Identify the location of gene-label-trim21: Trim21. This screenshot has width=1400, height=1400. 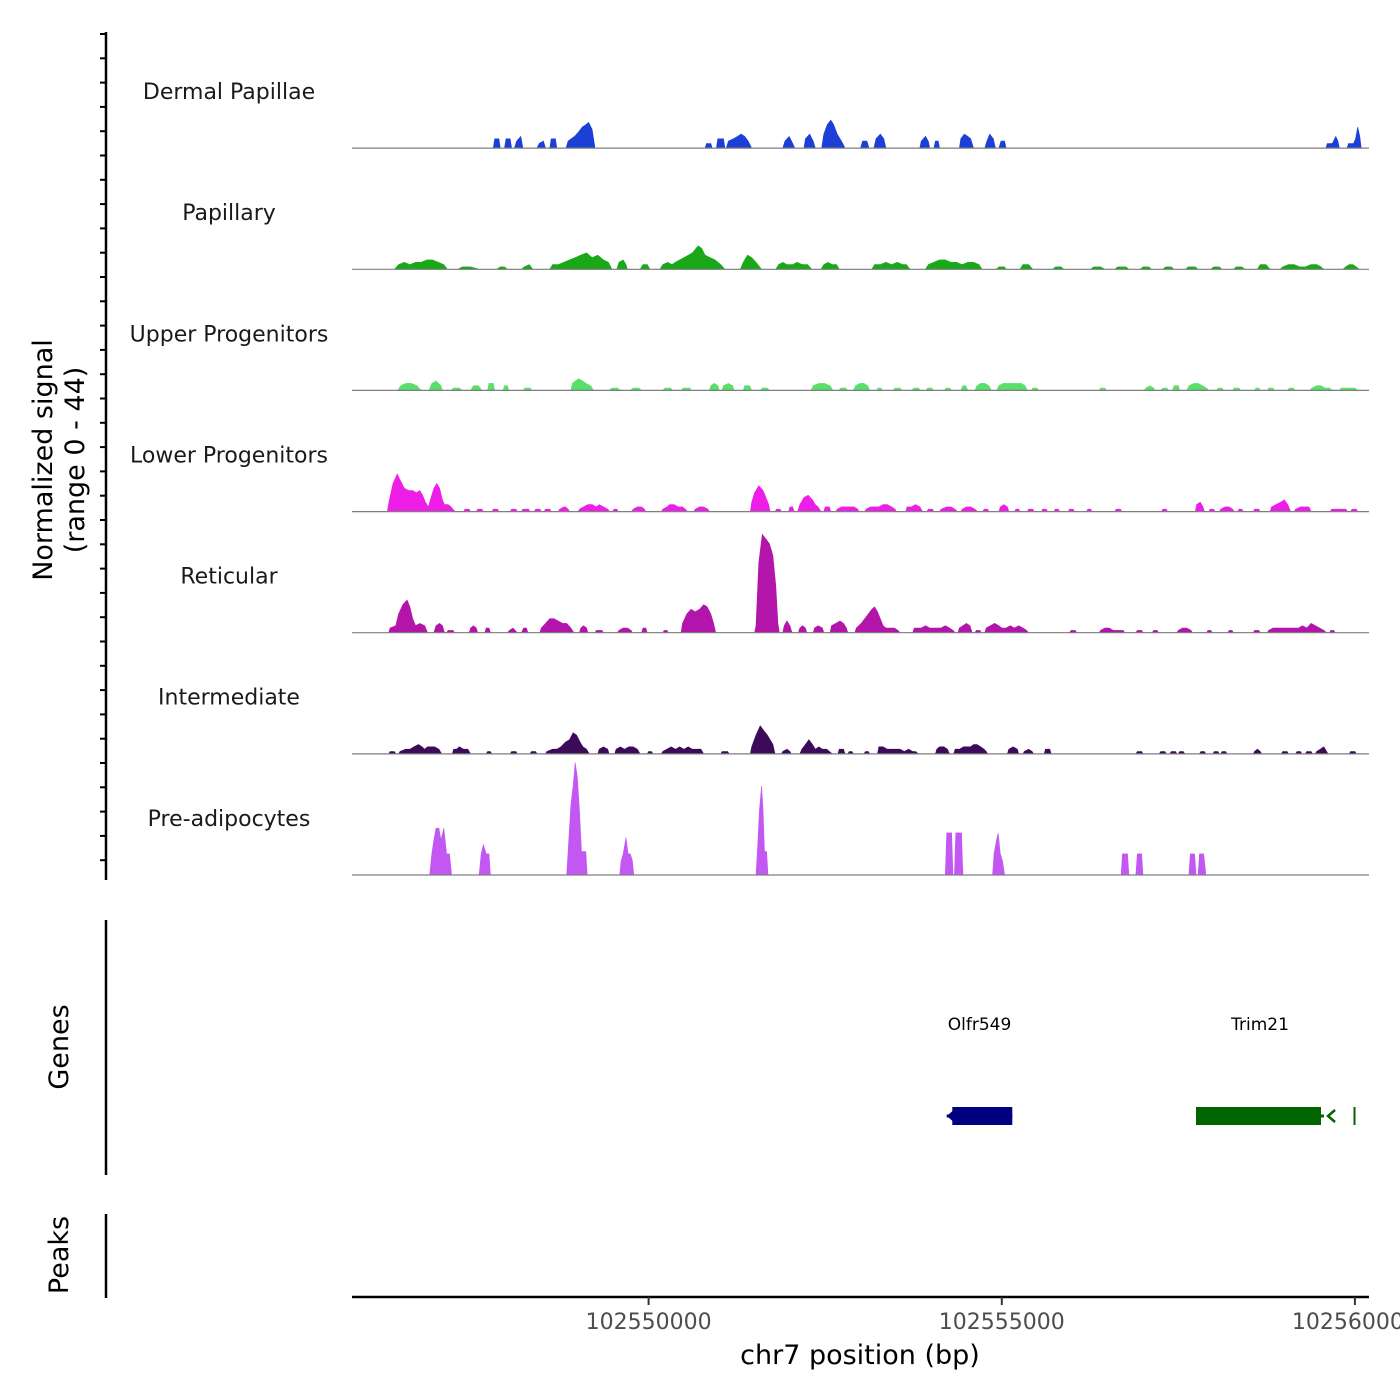
(1259, 1025).